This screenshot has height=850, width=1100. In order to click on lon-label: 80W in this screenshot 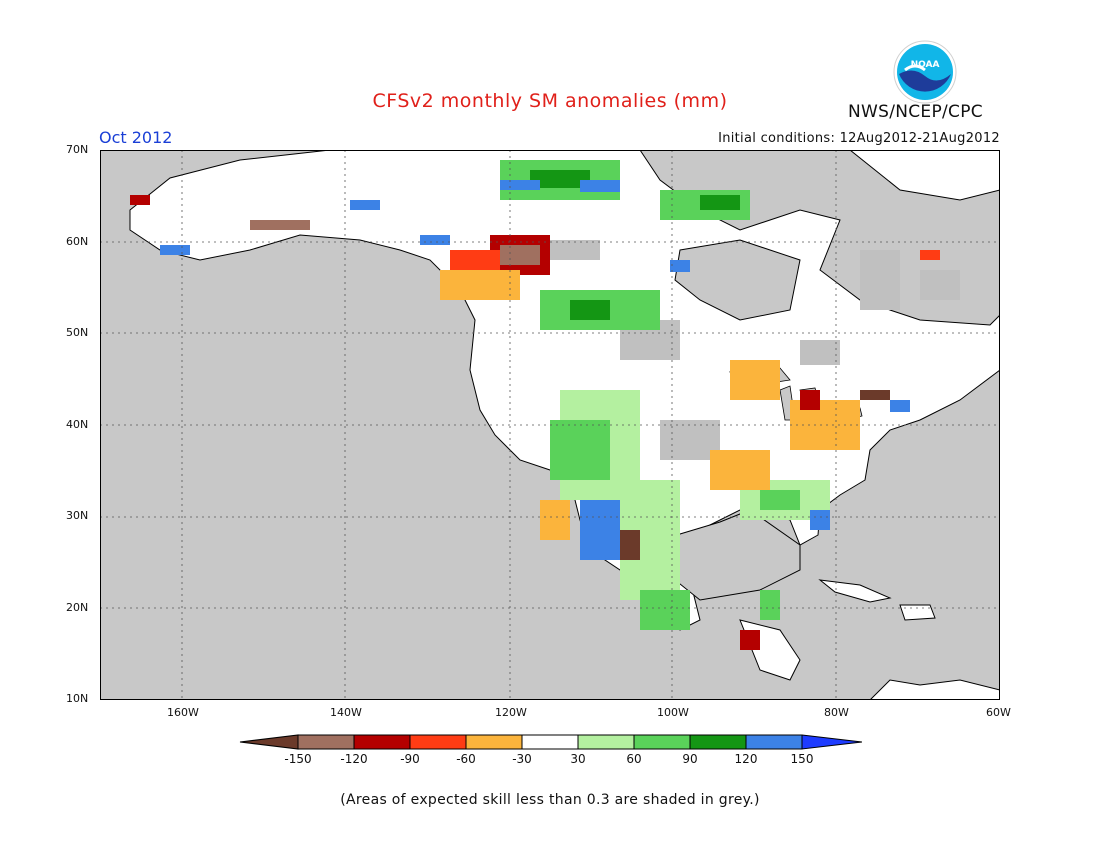, I will do `click(836, 712)`.